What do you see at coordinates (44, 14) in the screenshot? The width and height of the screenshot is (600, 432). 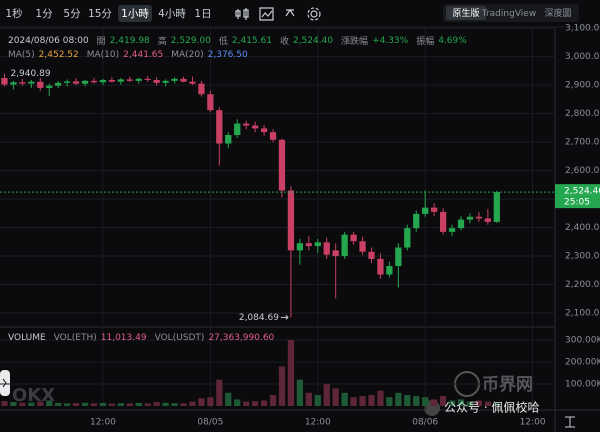 I see `interval-tab: 1分` at bounding box center [44, 14].